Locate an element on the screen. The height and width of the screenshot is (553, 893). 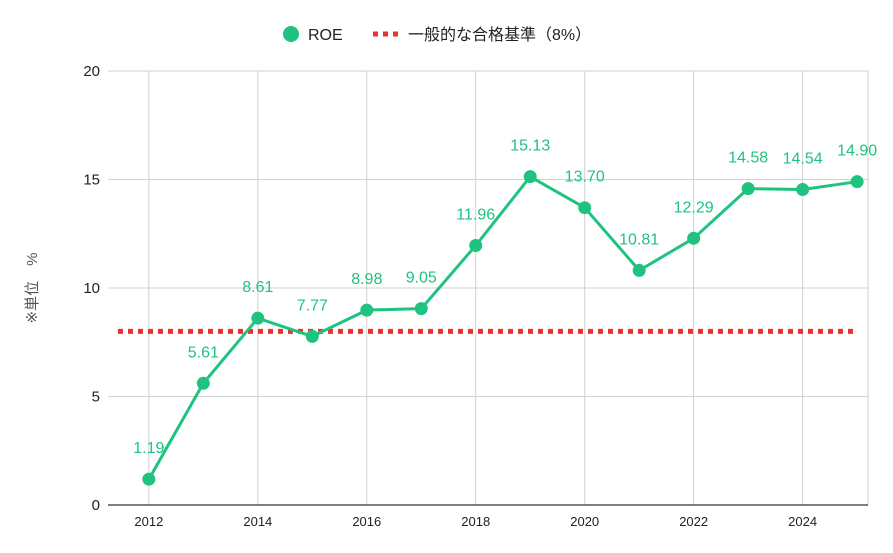
roe-data-label: 14.54 is located at coordinates (803, 158).